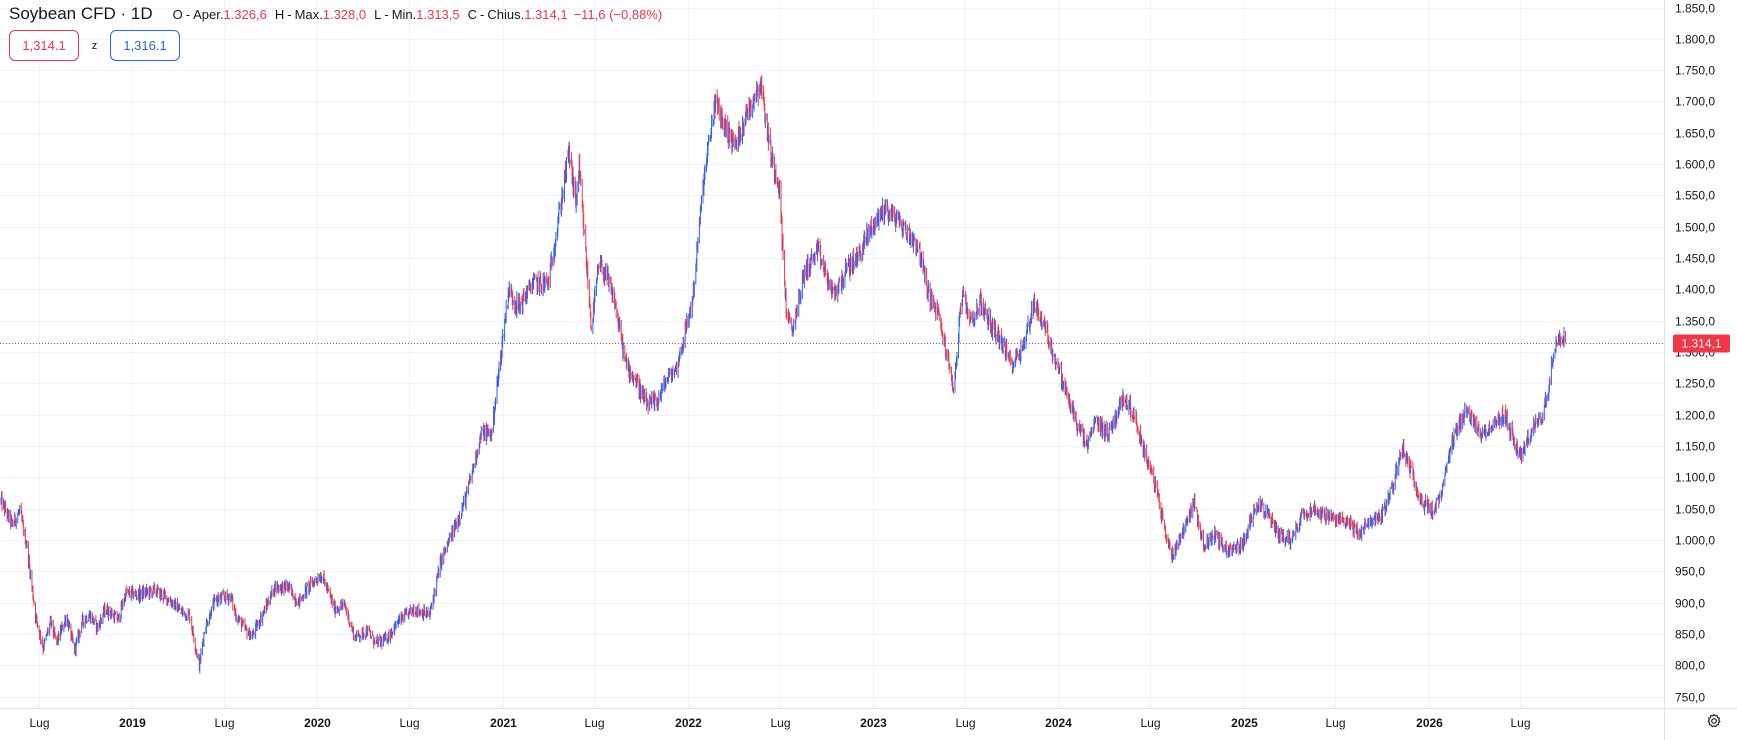 The width and height of the screenshot is (1737, 740). Describe the element at coordinates (317, 723) in the screenshot. I see `time-tick-label: 2020` at that location.